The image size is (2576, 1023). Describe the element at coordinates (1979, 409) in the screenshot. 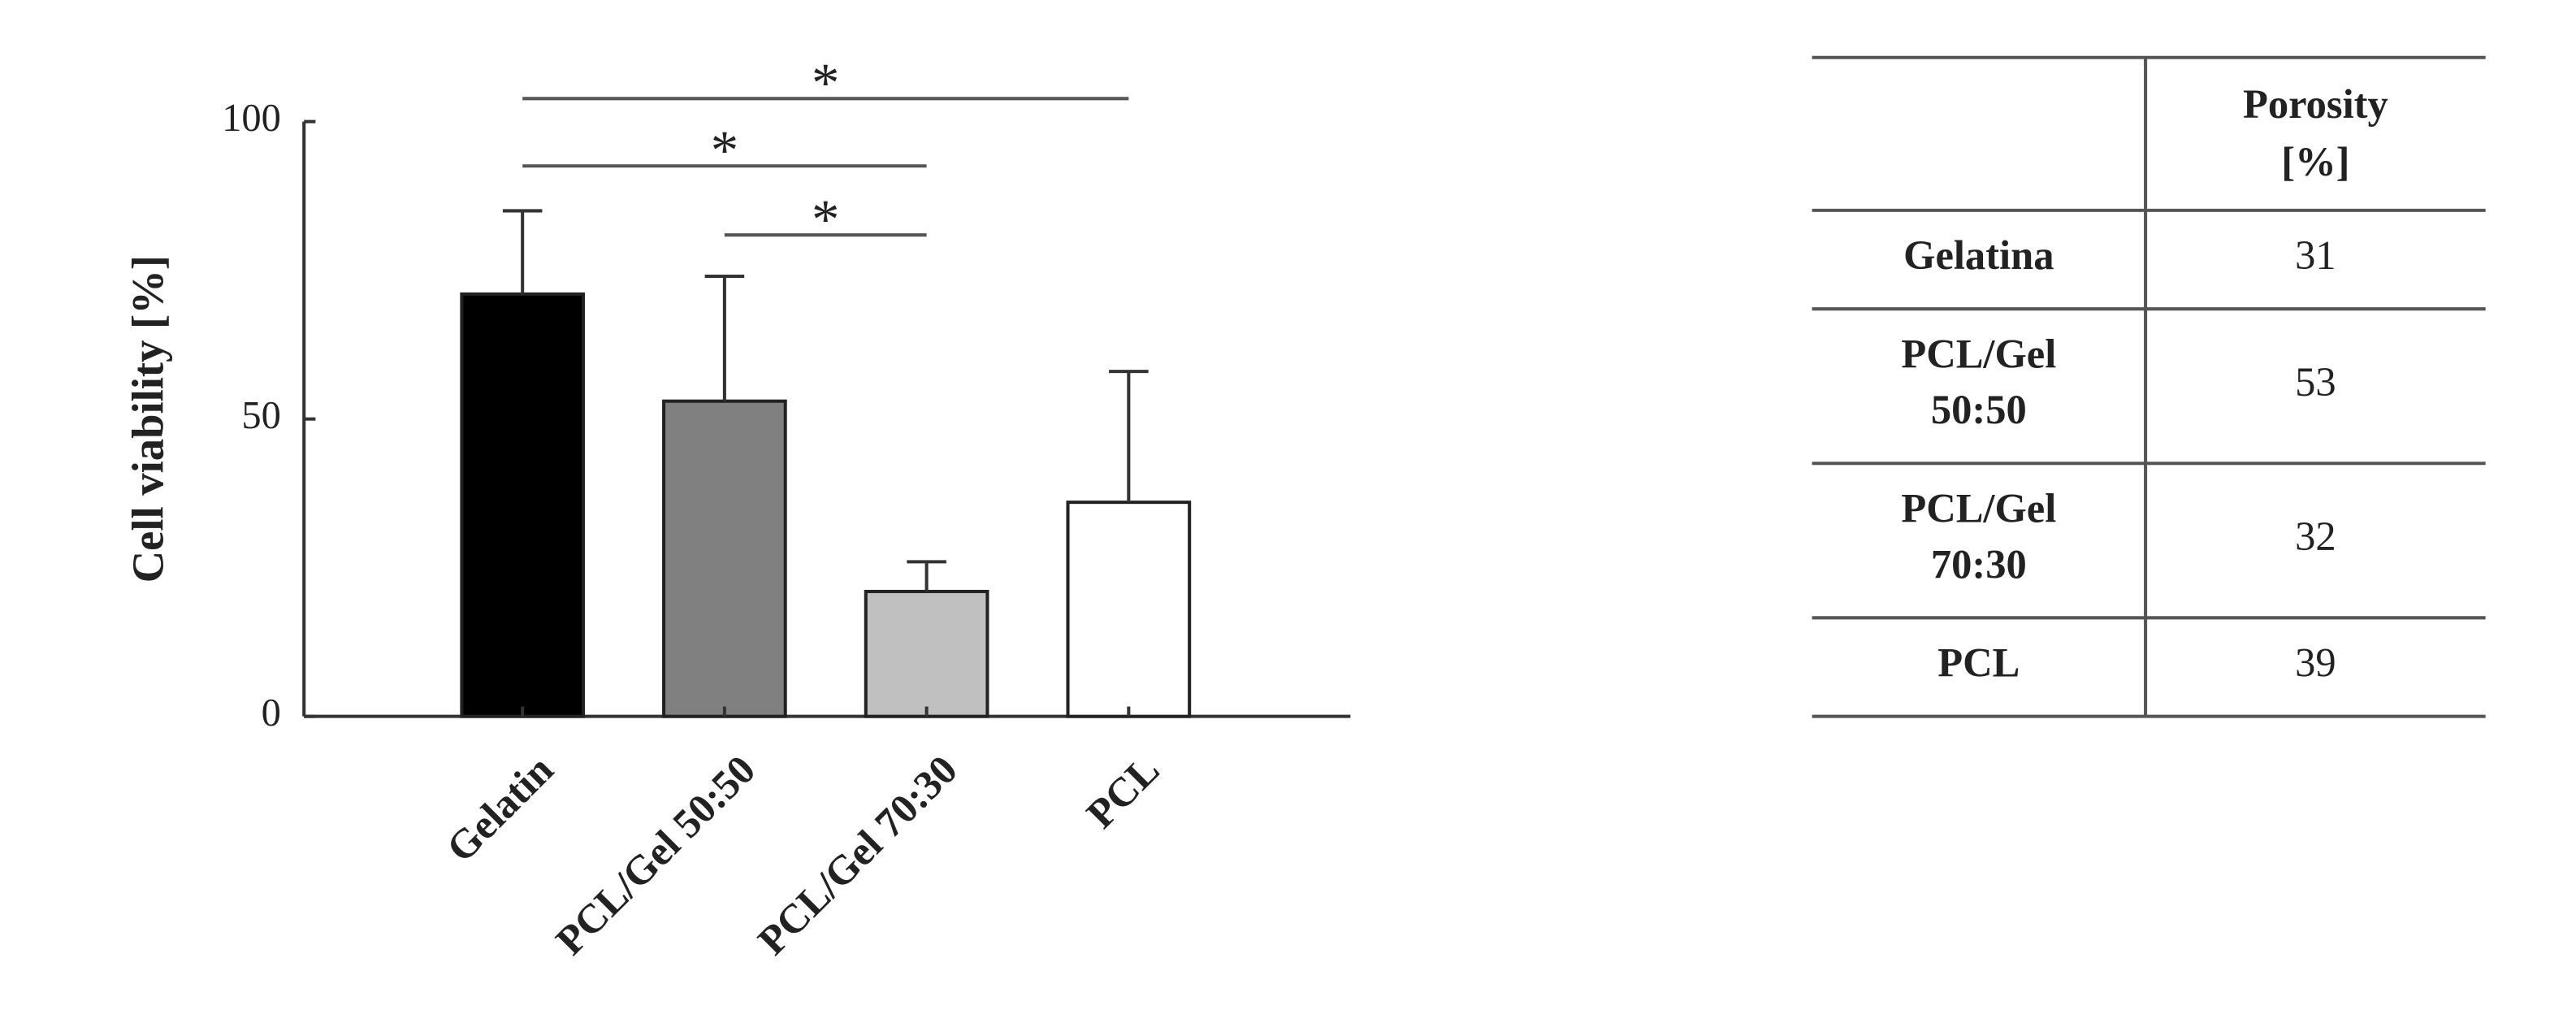

I see `row-label: 50:50` at that location.